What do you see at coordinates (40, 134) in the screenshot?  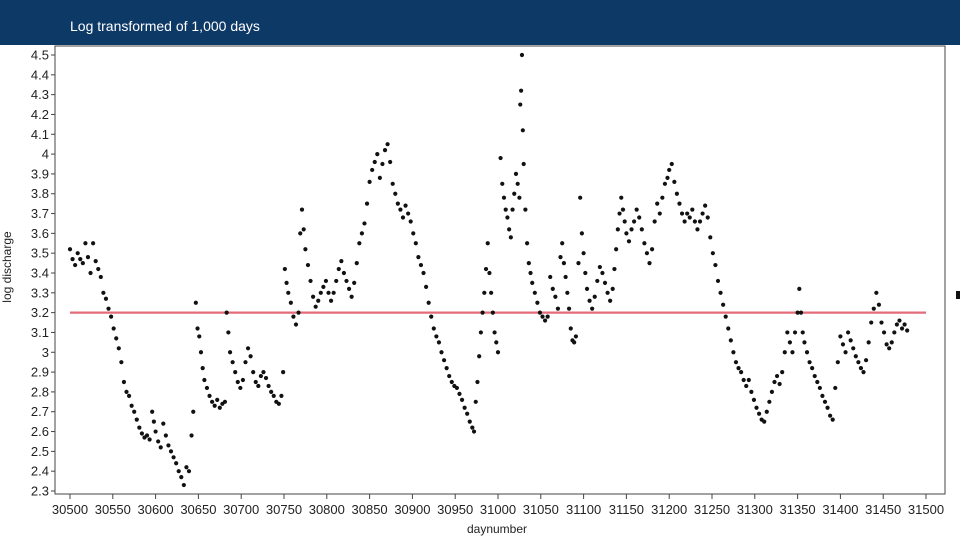 I see `y-tick-label: 4.1` at bounding box center [40, 134].